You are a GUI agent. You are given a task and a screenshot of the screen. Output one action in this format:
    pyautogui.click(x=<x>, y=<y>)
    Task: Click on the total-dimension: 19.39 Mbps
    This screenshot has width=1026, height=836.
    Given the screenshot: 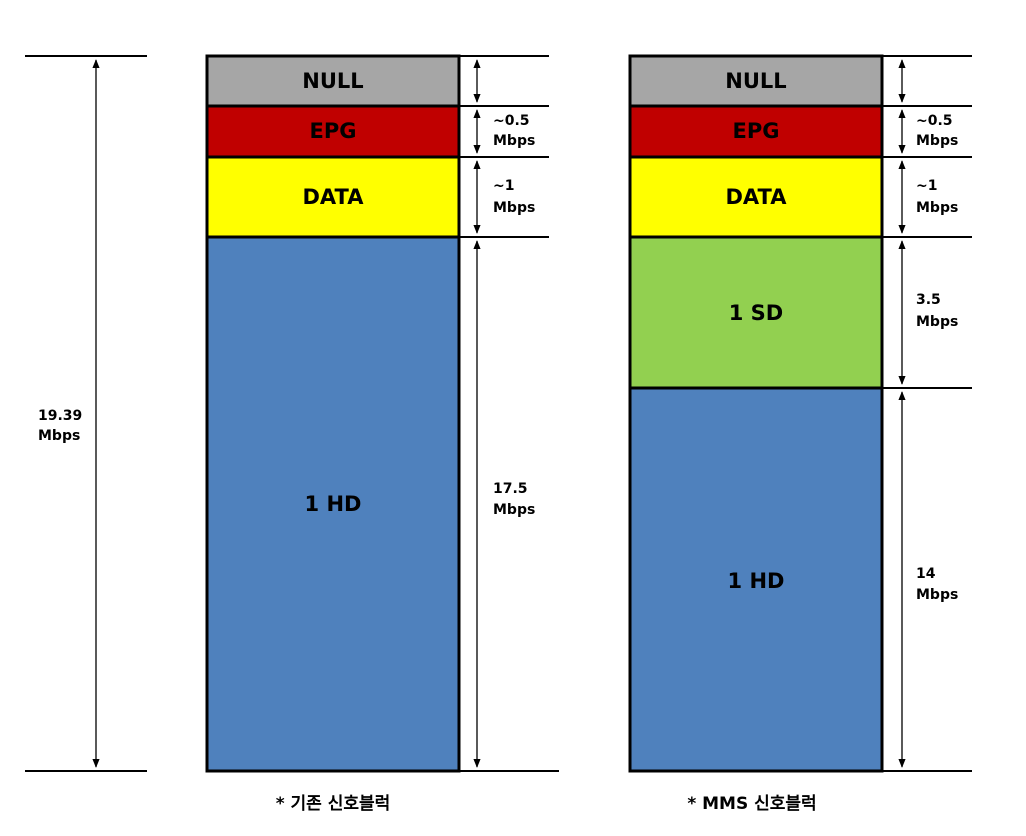 What is the action you would take?
    pyautogui.click(x=86, y=413)
    